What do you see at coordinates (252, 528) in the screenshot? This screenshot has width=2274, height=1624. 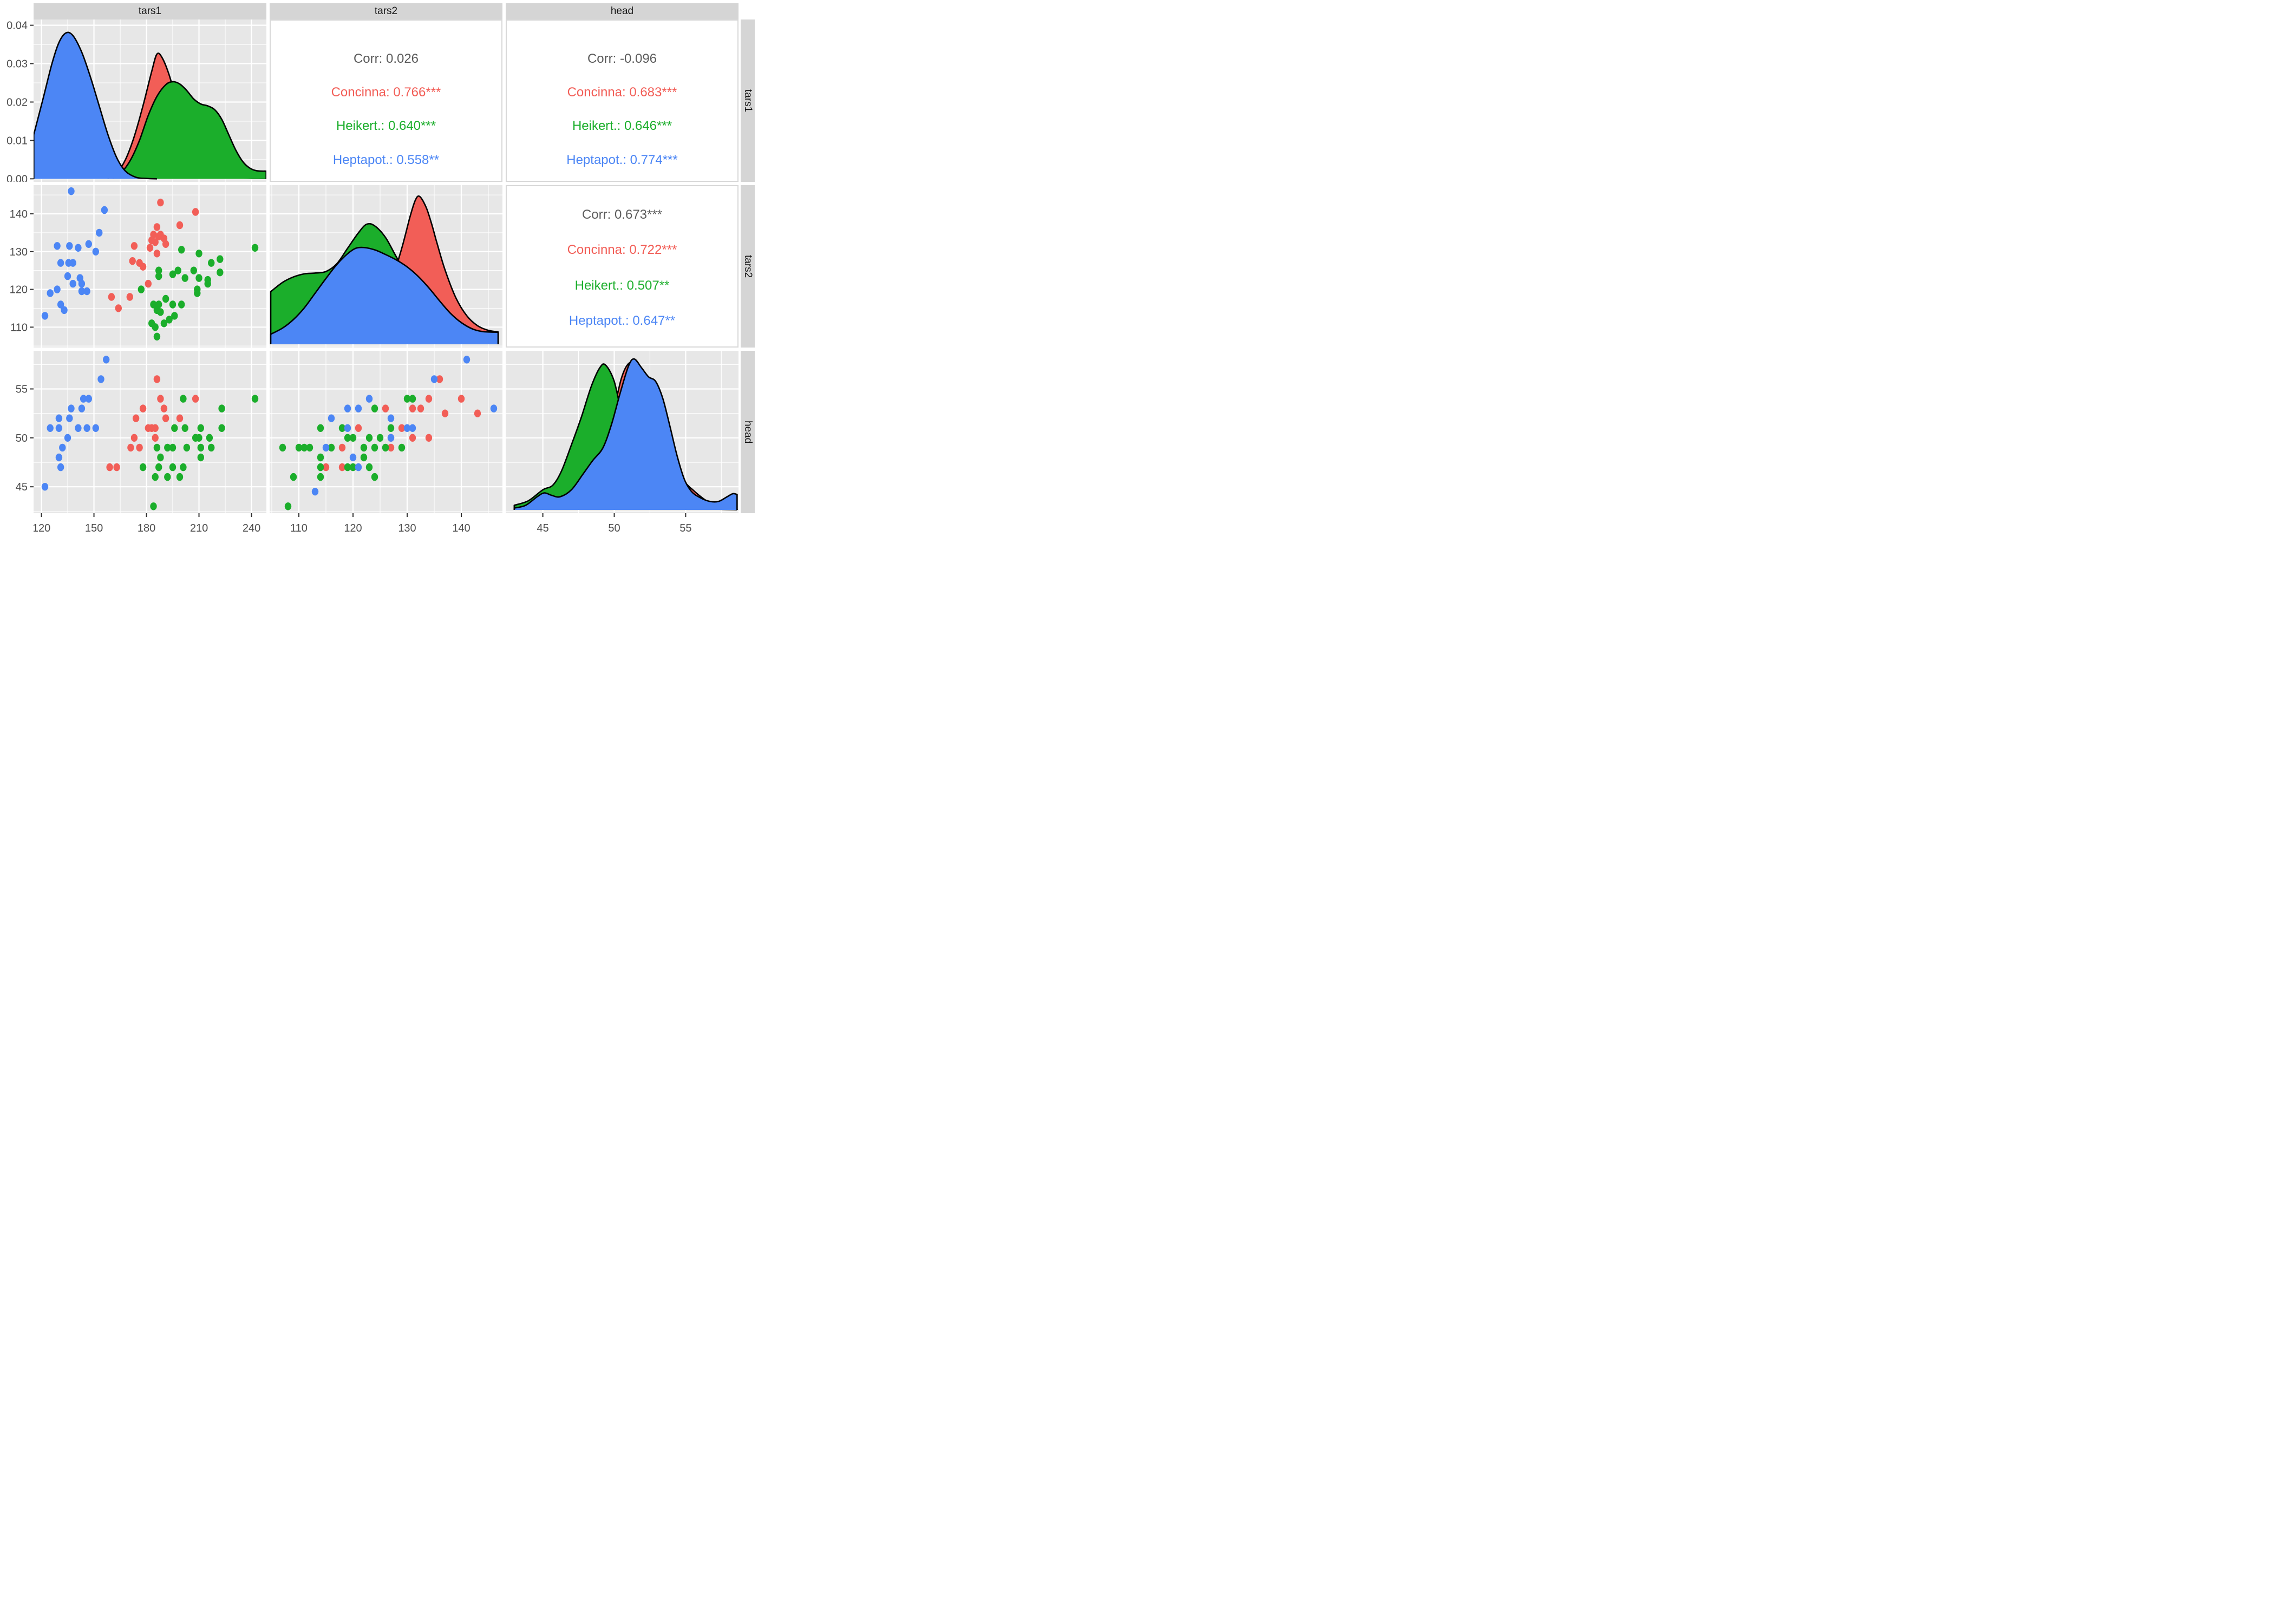 I see `svg-text: 240` at bounding box center [252, 528].